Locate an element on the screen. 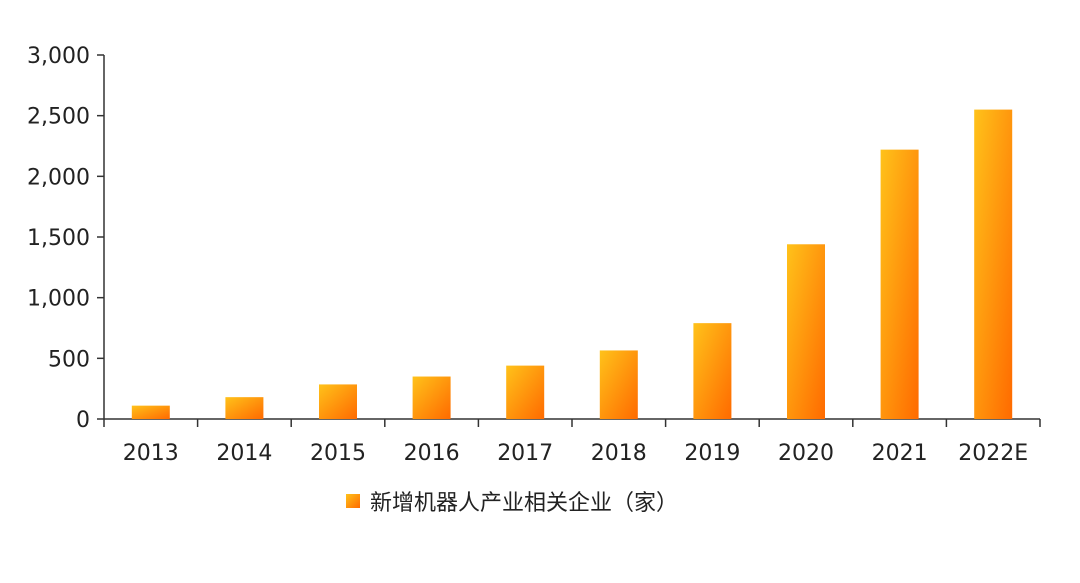 This screenshot has height=583, width=1080. x-tick-label: 2013 is located at coordinates (151, 453).